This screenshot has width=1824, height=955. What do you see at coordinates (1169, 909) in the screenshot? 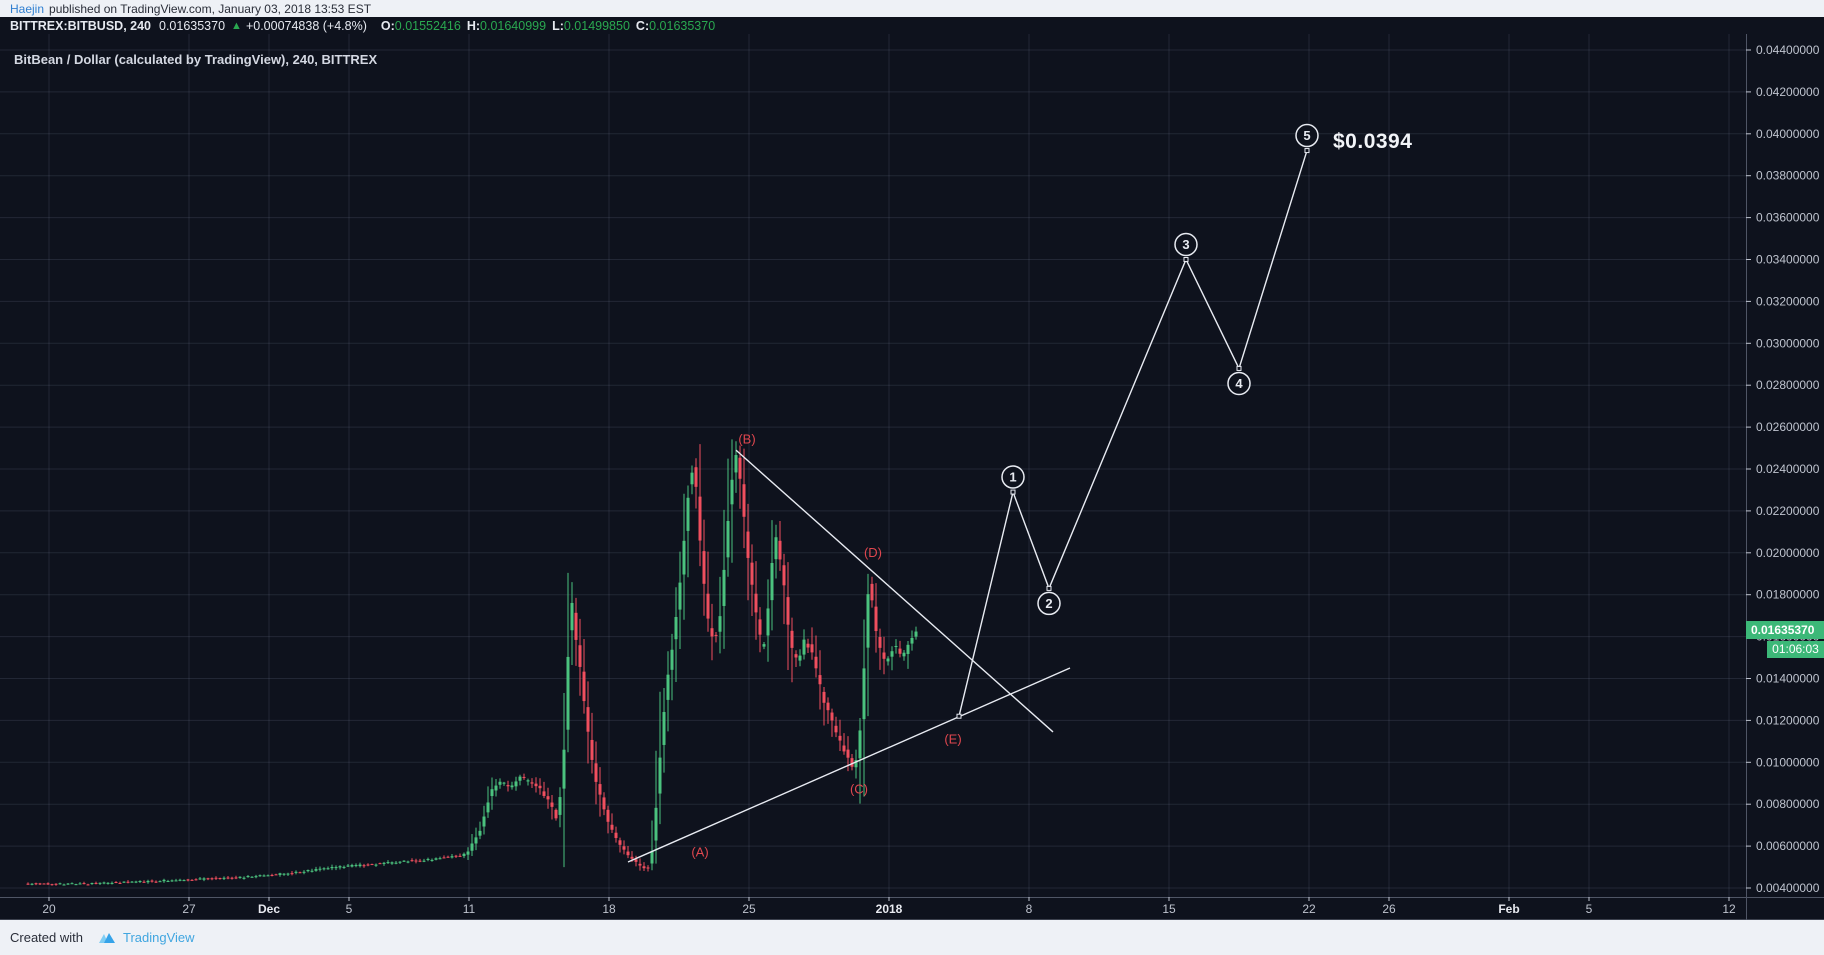
I see `time-axis-tick-label: 15` at bounding box center [1169, 909].